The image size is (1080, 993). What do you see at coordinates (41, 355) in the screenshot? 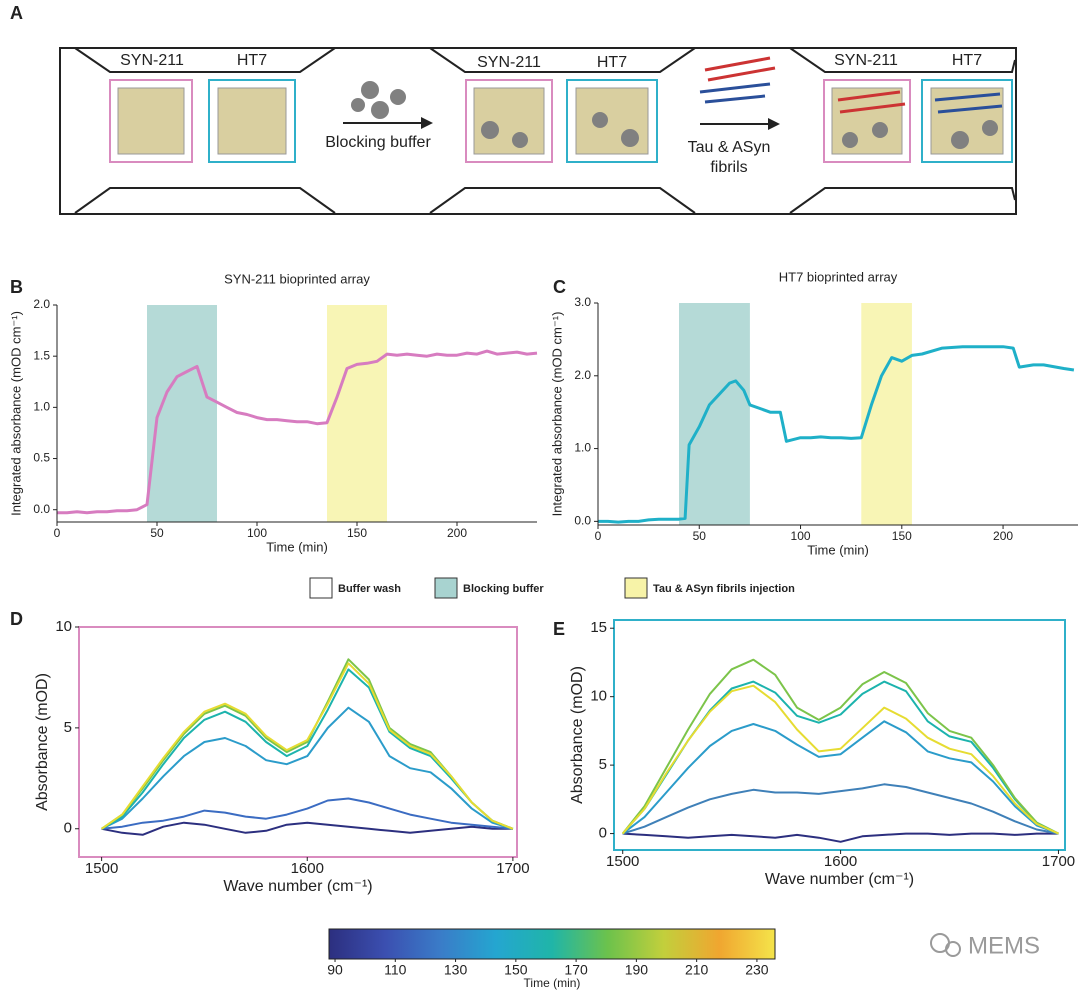
I see `y-tick-label: 1.5` at bounding box center [41, 355].